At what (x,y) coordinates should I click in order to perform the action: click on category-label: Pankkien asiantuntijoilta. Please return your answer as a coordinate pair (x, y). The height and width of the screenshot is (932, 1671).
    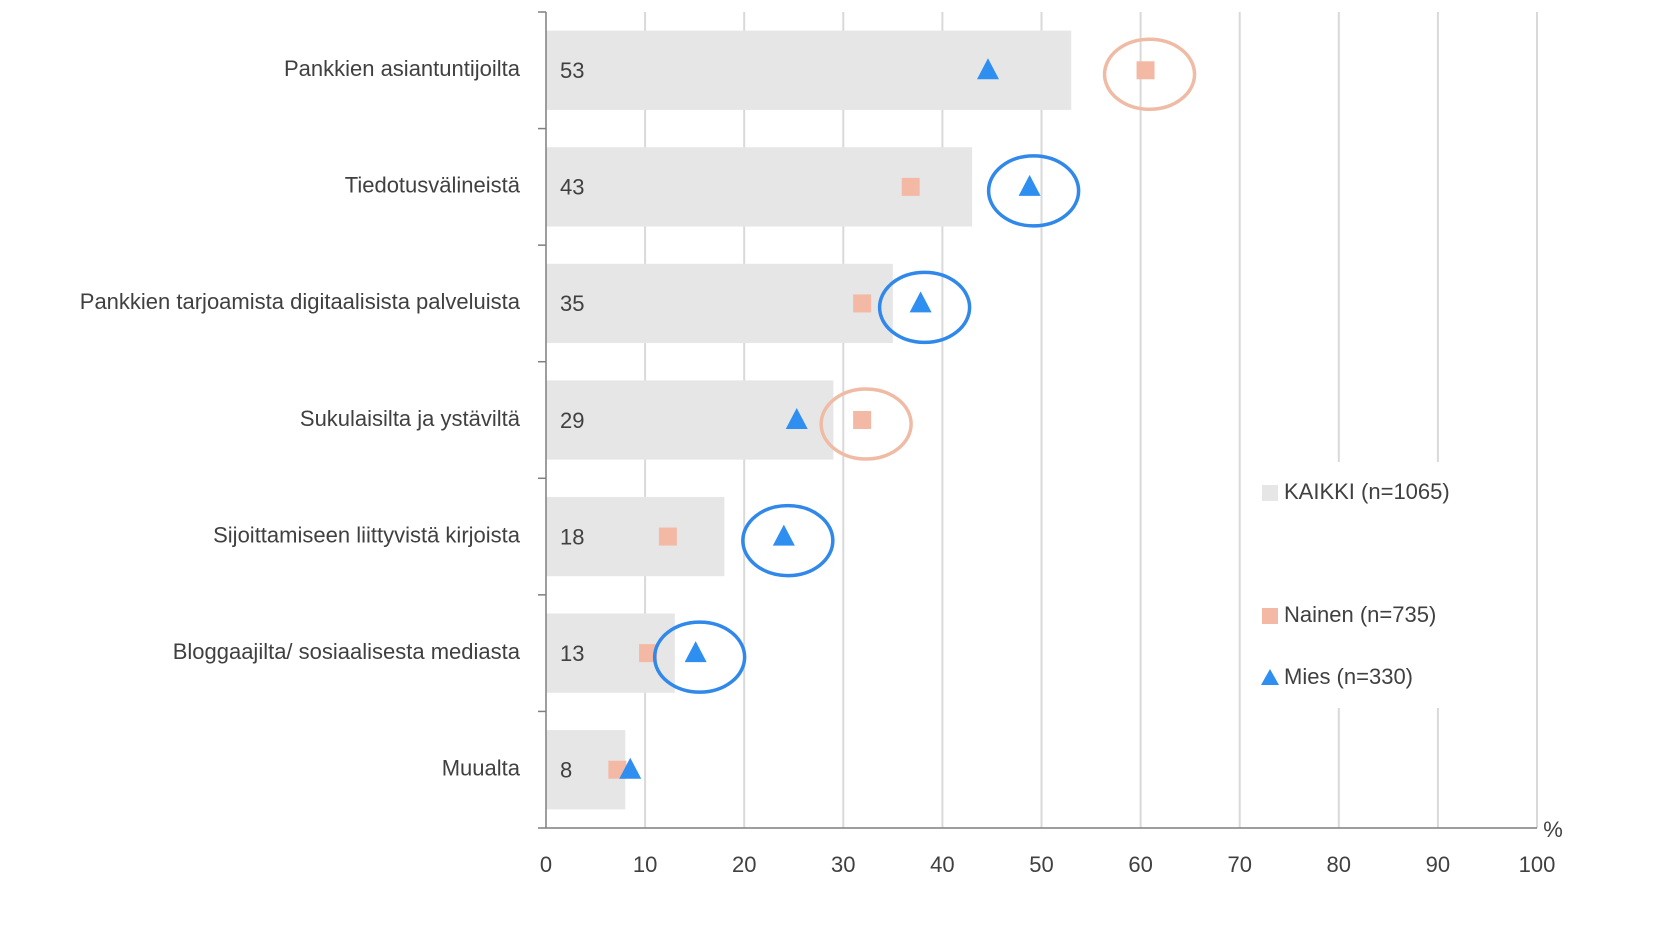
    Looking at the image, I should click on (402, 68).